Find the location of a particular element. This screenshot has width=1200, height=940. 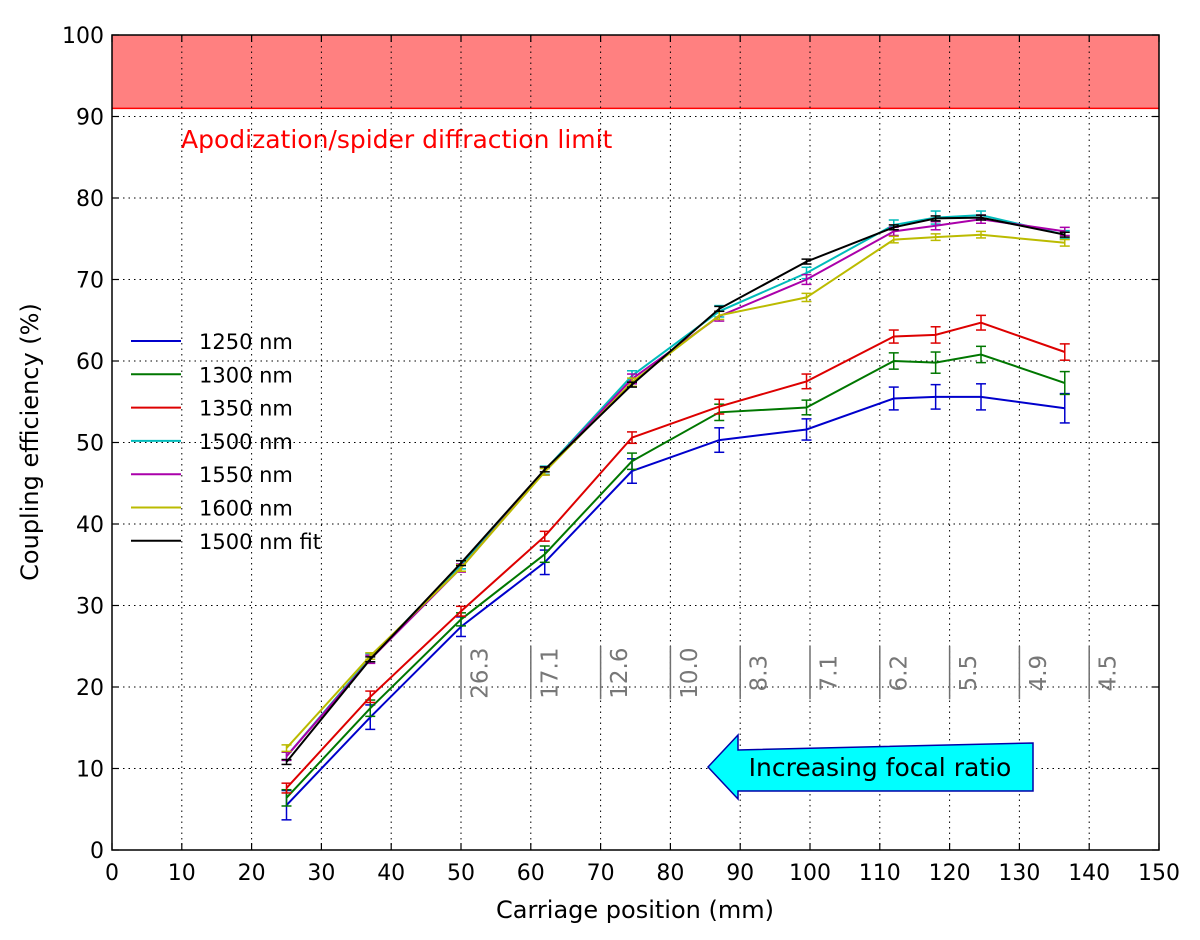

focal-ratio-label: 4.5 is located at coordinates (1109, 673).